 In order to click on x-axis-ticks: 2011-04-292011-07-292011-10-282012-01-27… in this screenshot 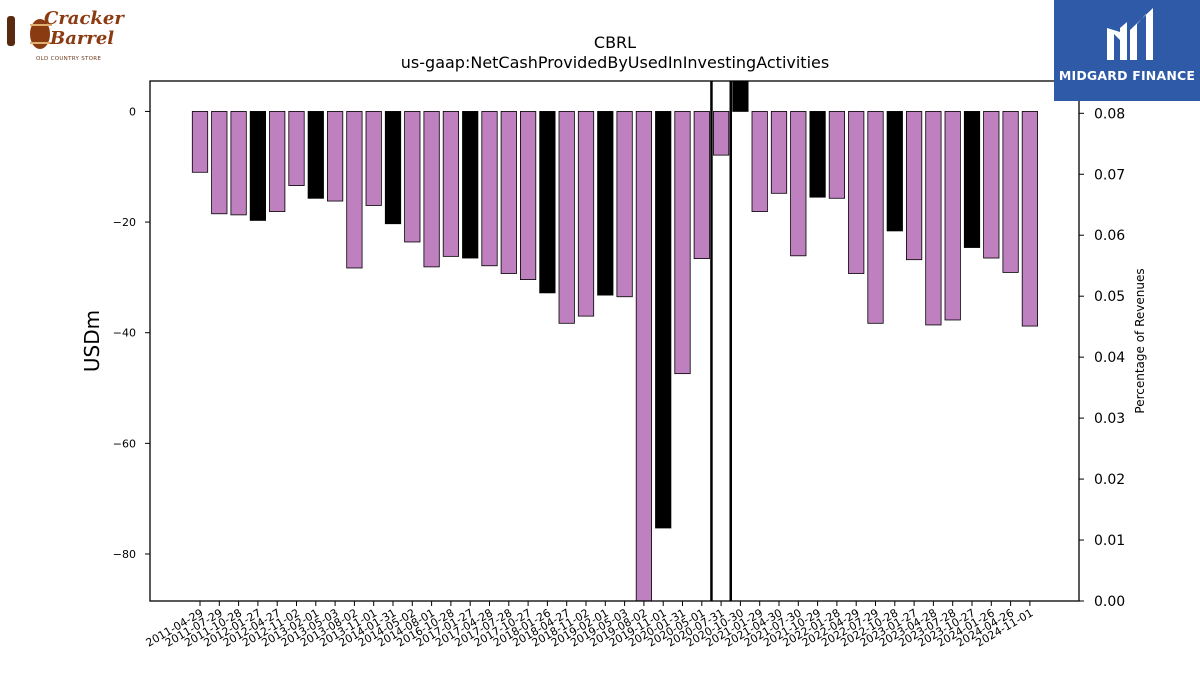, I will do `click(589, 625)`.